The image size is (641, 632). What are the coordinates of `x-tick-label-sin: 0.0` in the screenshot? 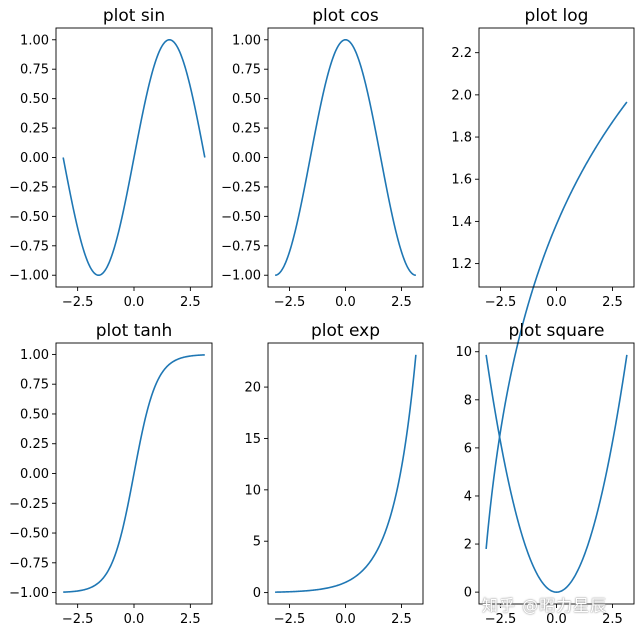 It's located at (134, 302).